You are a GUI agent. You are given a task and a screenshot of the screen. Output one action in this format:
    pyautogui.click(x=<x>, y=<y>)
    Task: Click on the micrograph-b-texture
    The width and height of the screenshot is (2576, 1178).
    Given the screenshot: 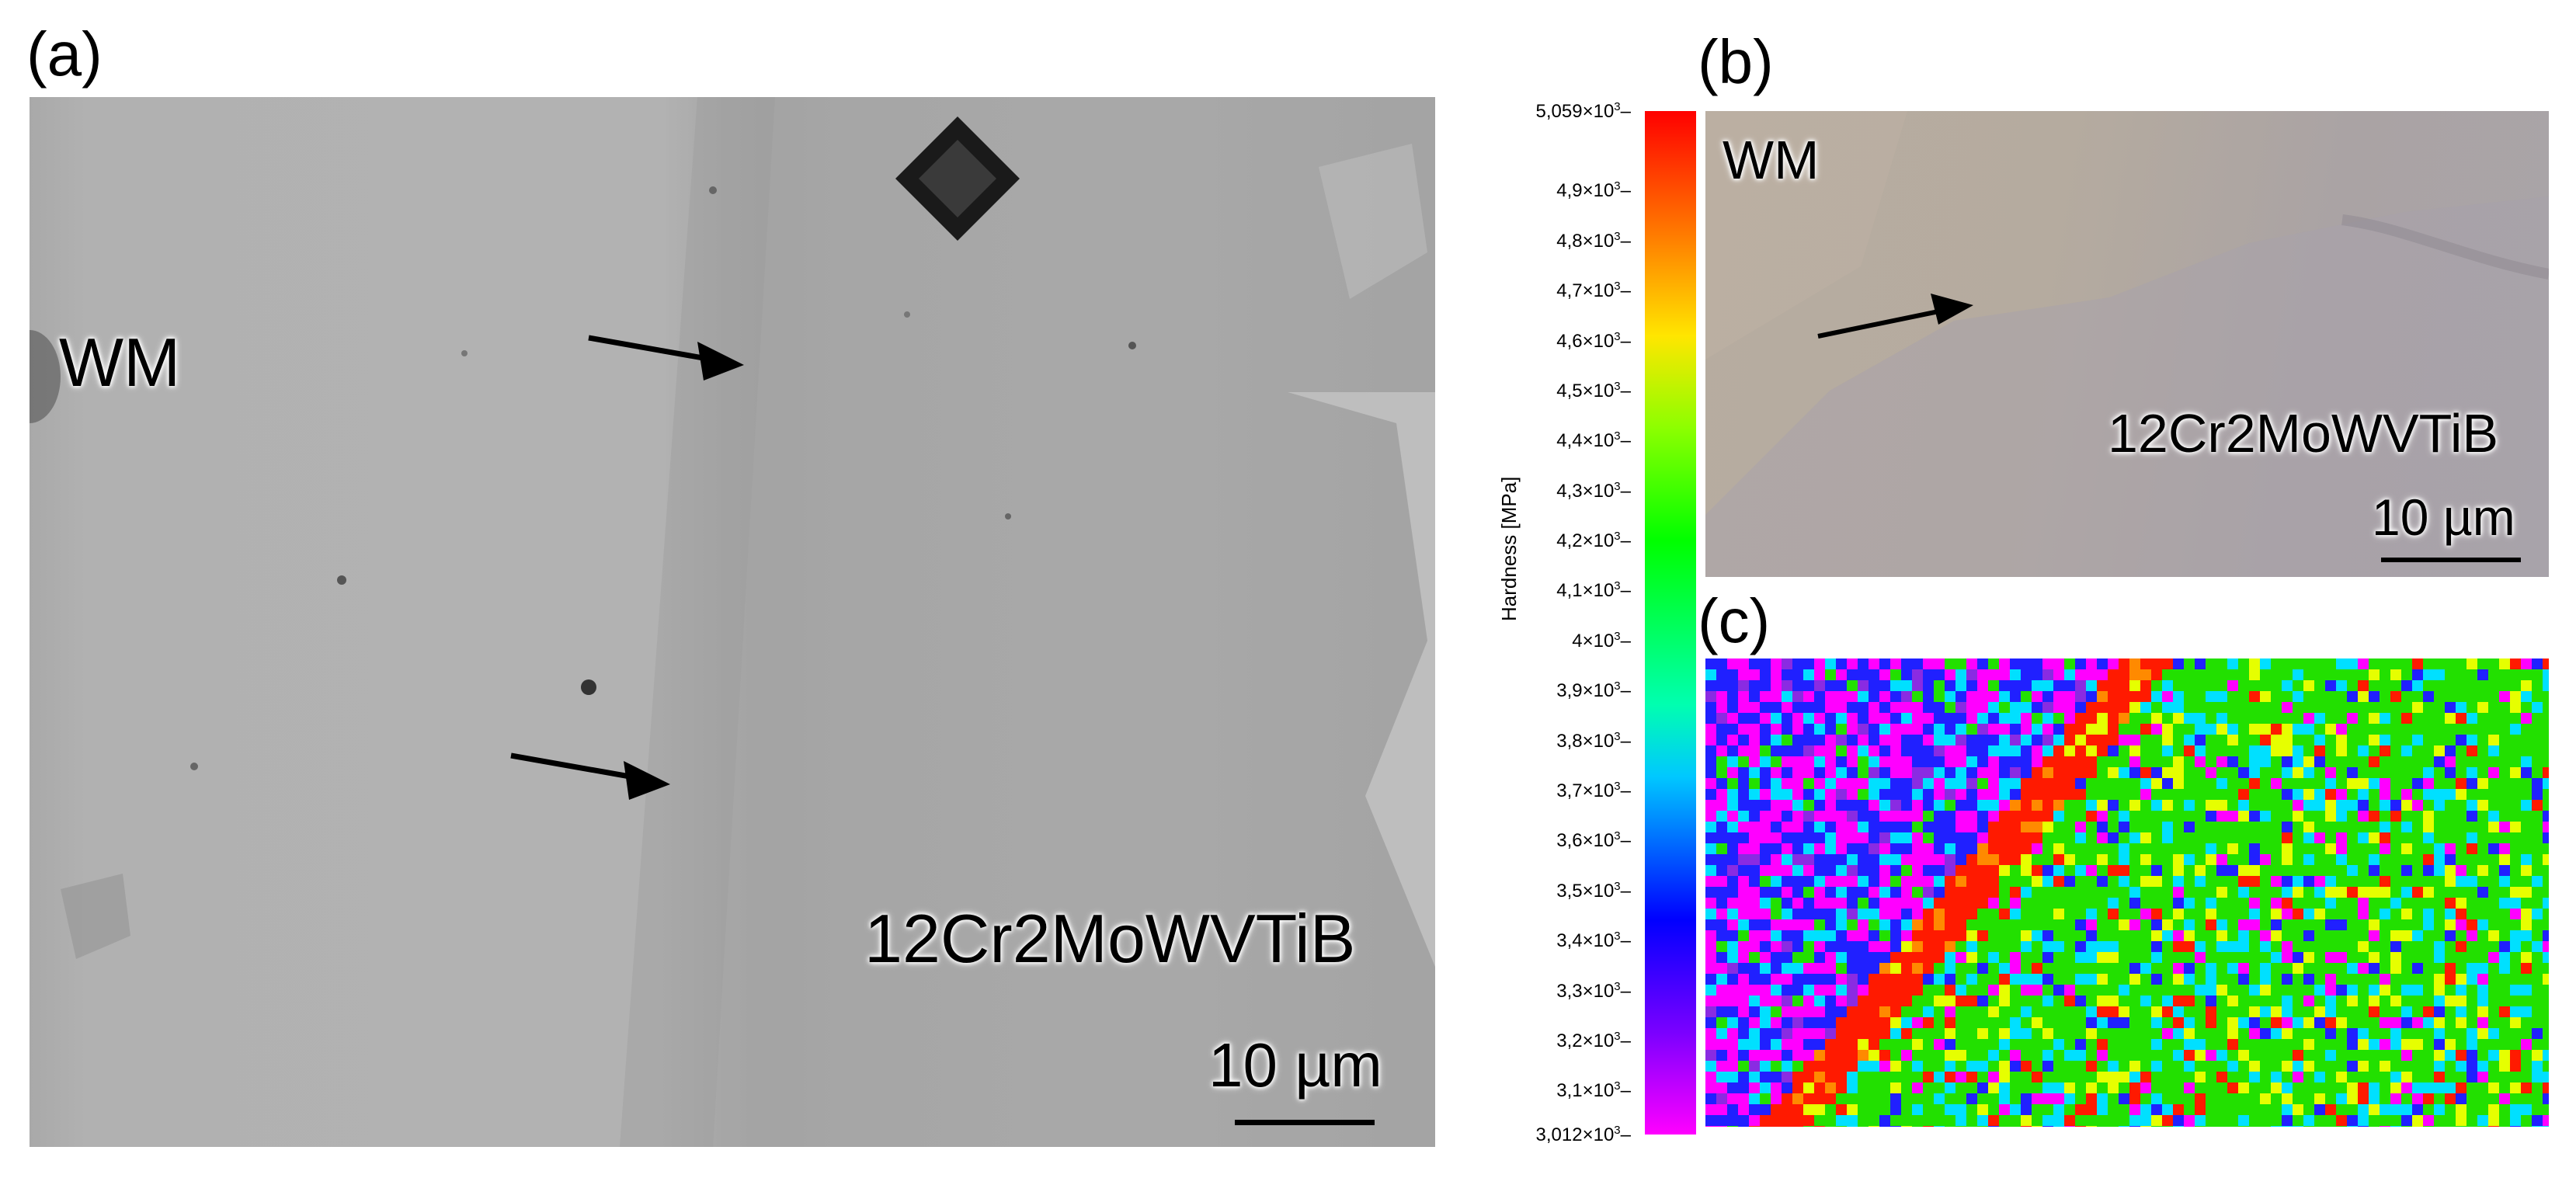 What is the action you would take?
    pyautogui.click(x=2127, y=344)
    